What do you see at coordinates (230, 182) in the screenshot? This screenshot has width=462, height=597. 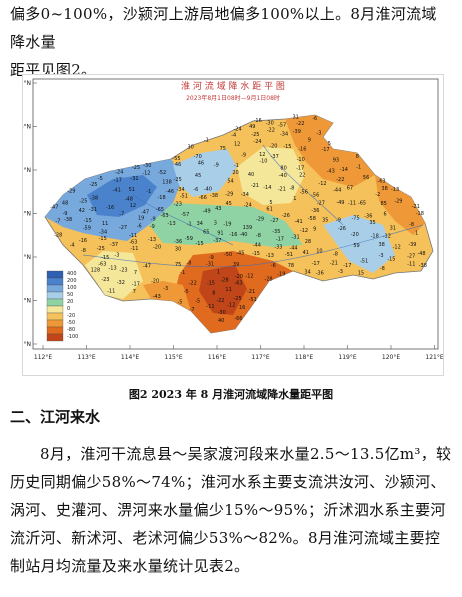 I see `station-value: 54` at bounding box center [230, 182].